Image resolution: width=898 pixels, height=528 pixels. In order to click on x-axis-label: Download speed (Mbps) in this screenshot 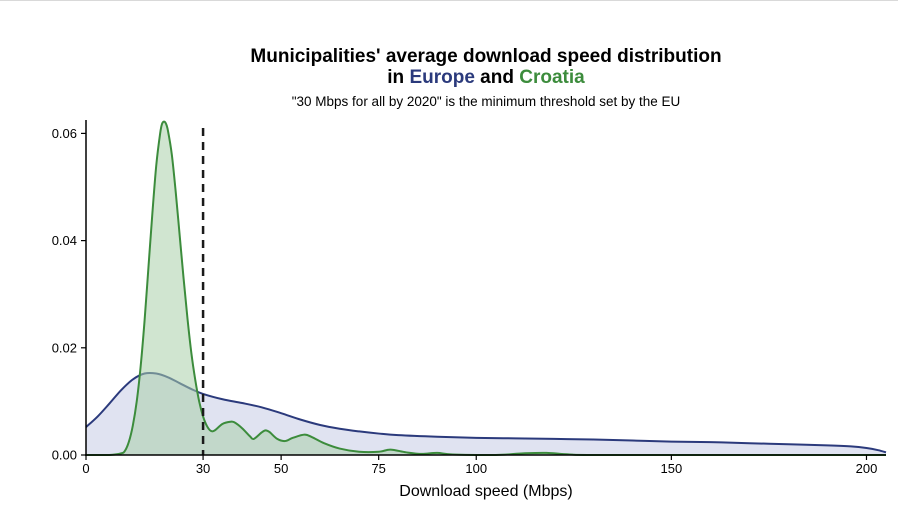, I will do `click(485, 491)`.